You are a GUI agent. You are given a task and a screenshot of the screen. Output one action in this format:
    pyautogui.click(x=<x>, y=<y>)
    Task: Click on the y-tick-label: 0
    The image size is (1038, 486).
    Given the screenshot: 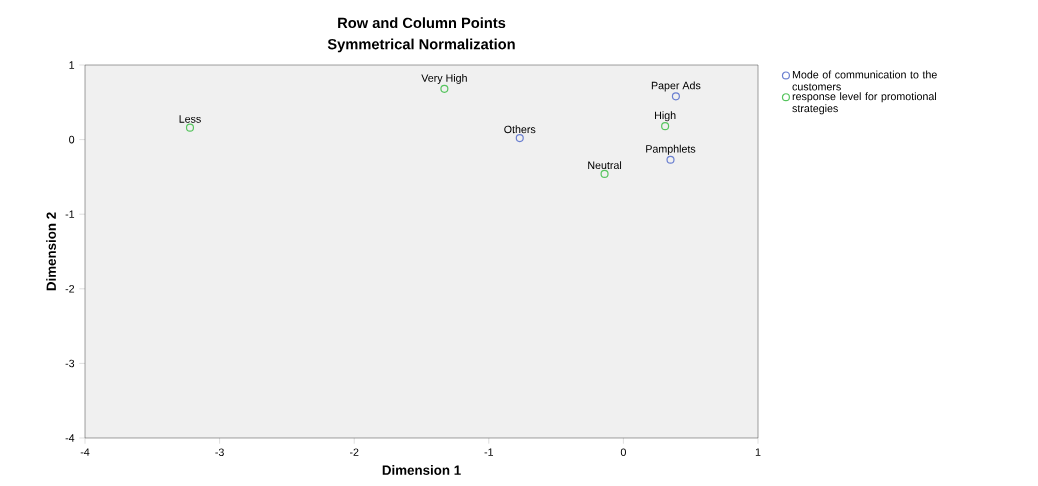 What is the action you would take?
    pyautogui.click(x=72, y=139)
    